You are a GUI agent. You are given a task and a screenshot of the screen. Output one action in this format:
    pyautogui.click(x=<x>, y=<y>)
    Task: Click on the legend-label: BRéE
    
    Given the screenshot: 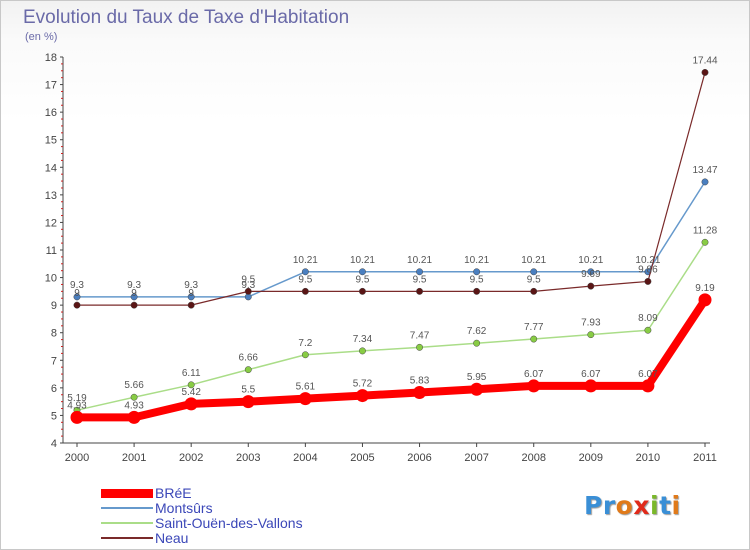 What is the action you would take?
    pyautogui.click(x=173, y=493)
    